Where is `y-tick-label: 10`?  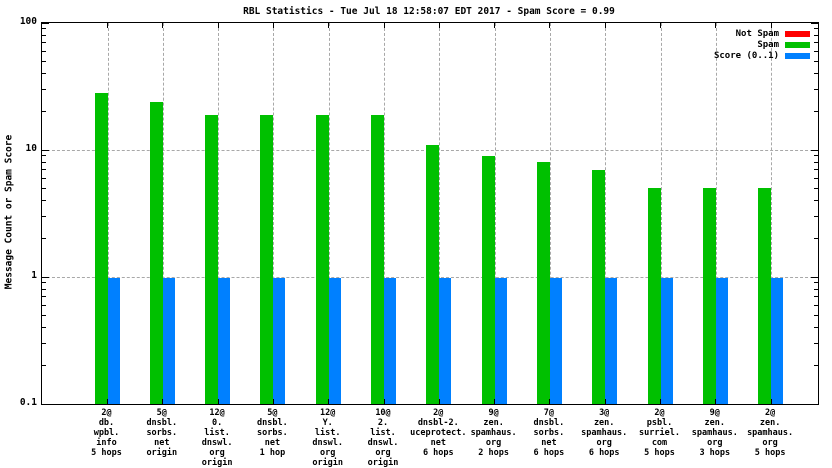 y-tick-label: 10 is located at coordinates (31, 148).